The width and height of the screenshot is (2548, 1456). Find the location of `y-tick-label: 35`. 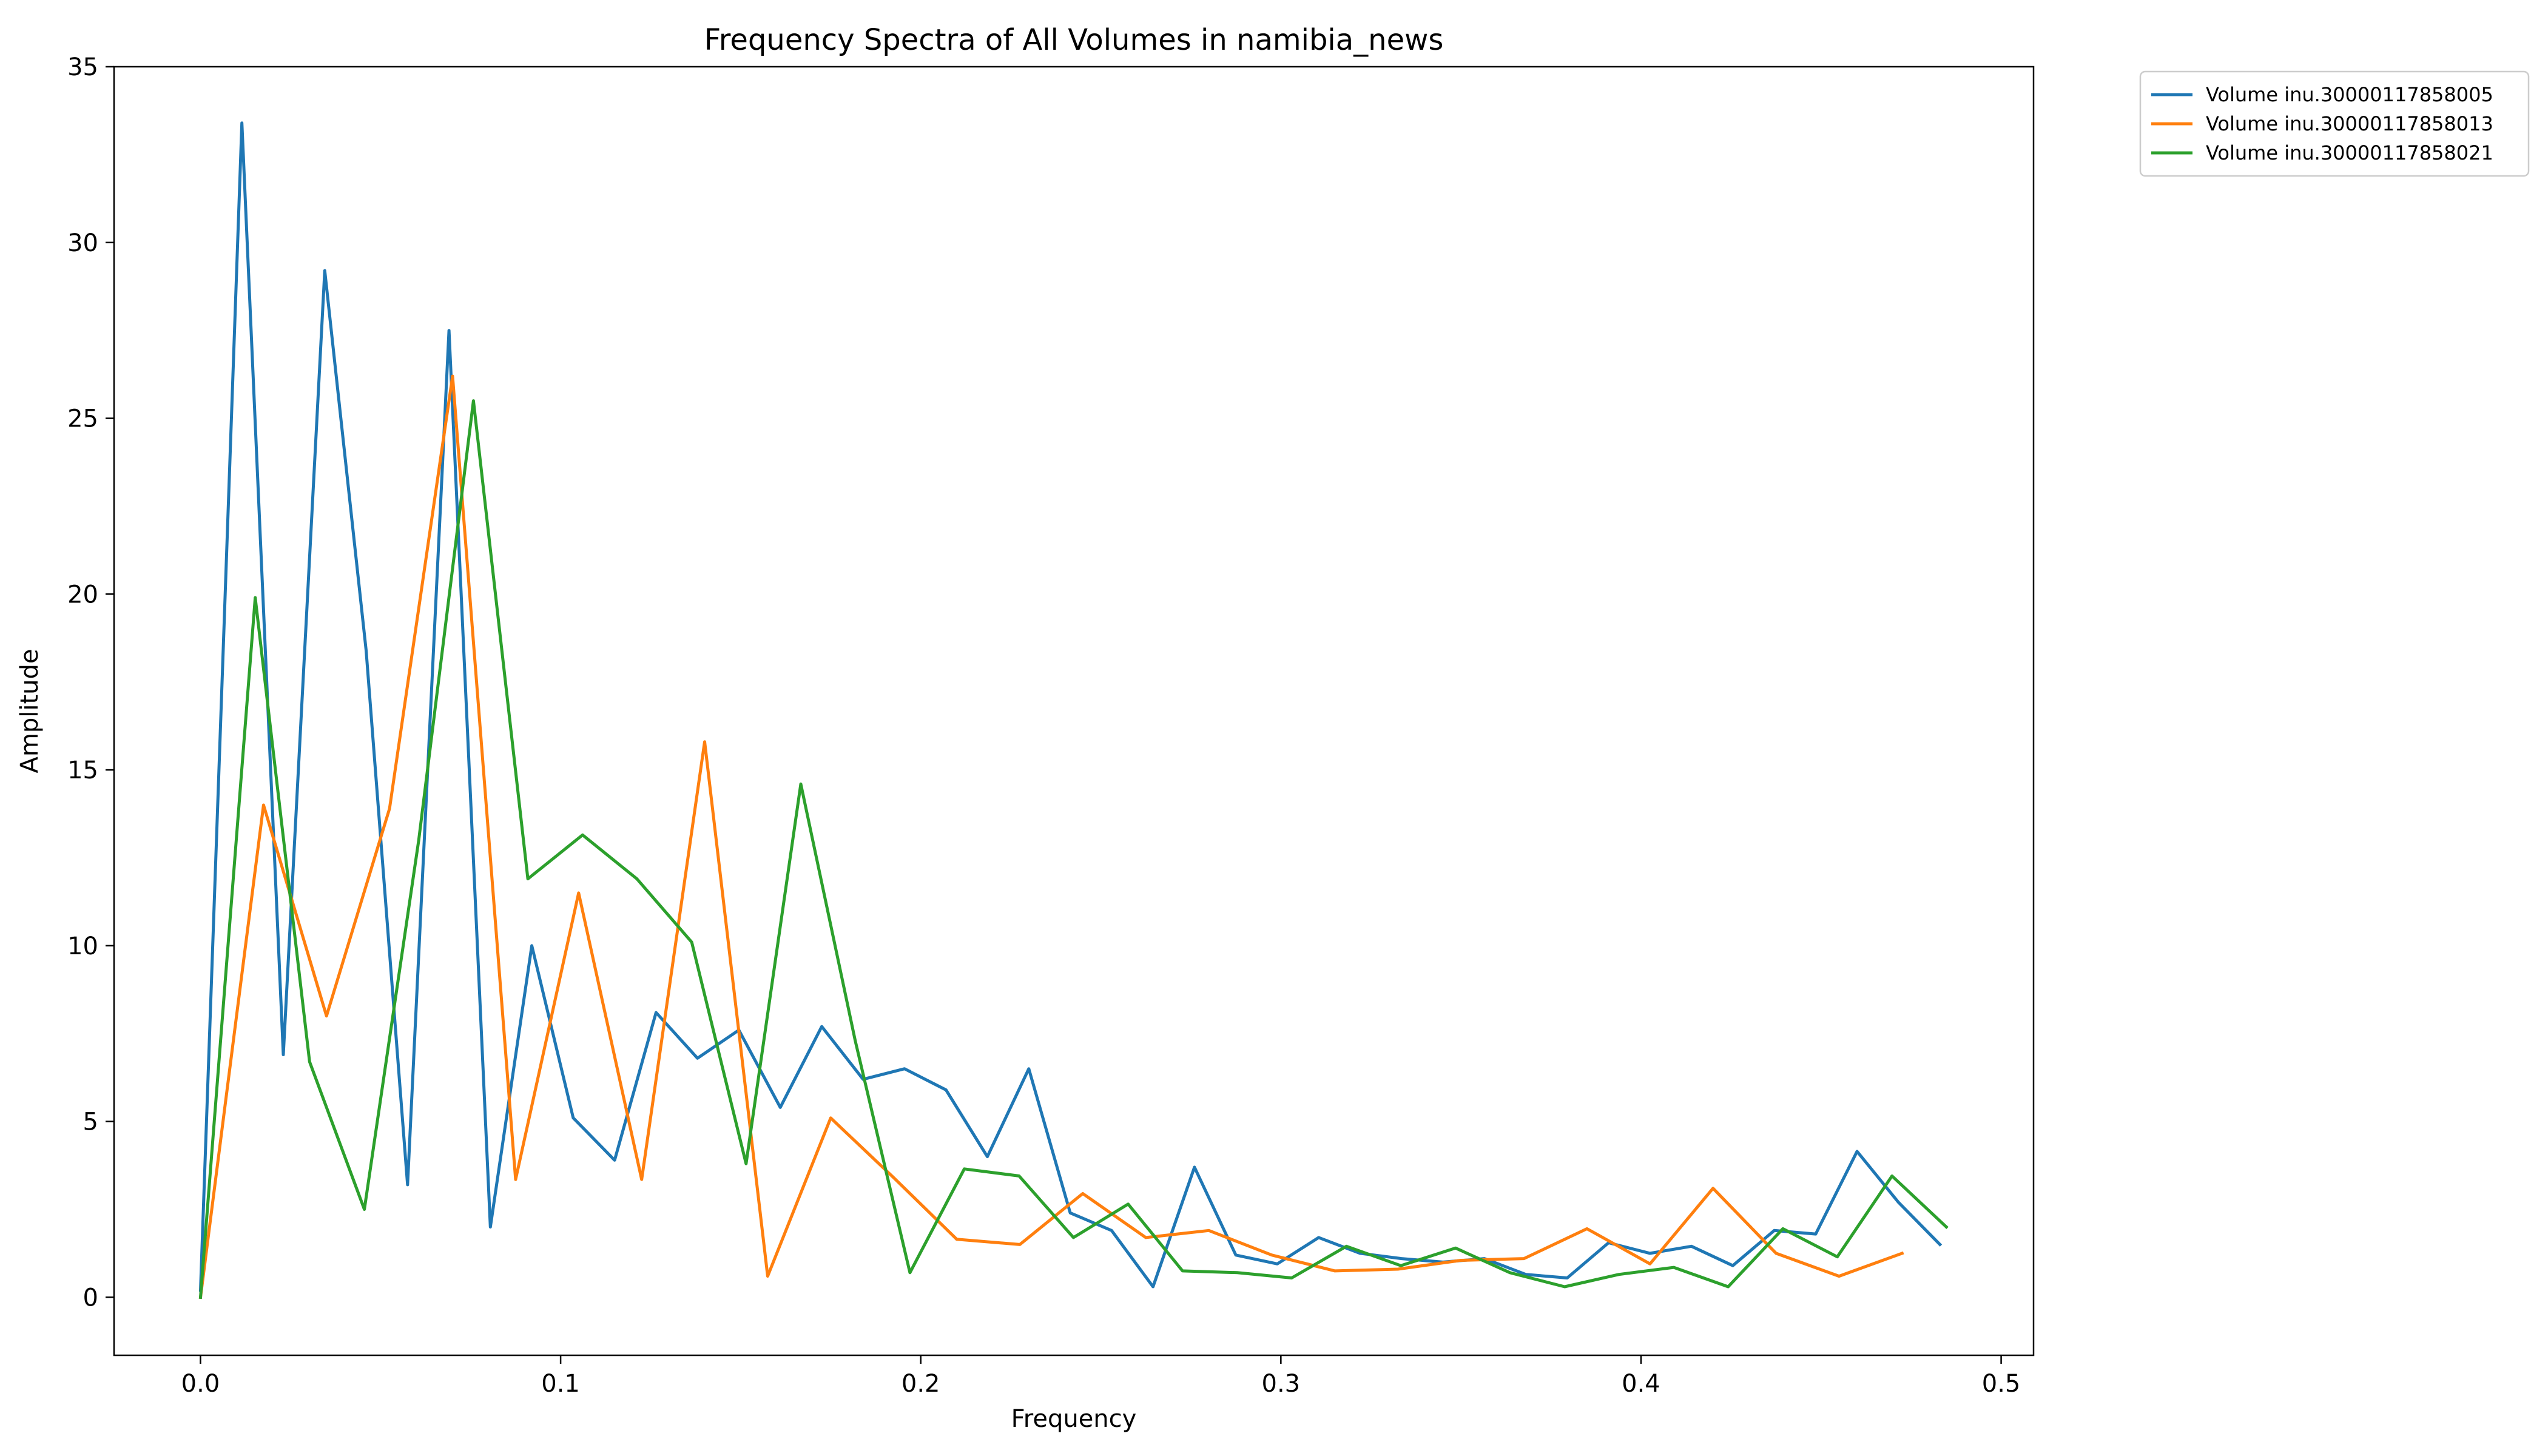

y-tick-label: 35 is located at coordinates (82, 67).